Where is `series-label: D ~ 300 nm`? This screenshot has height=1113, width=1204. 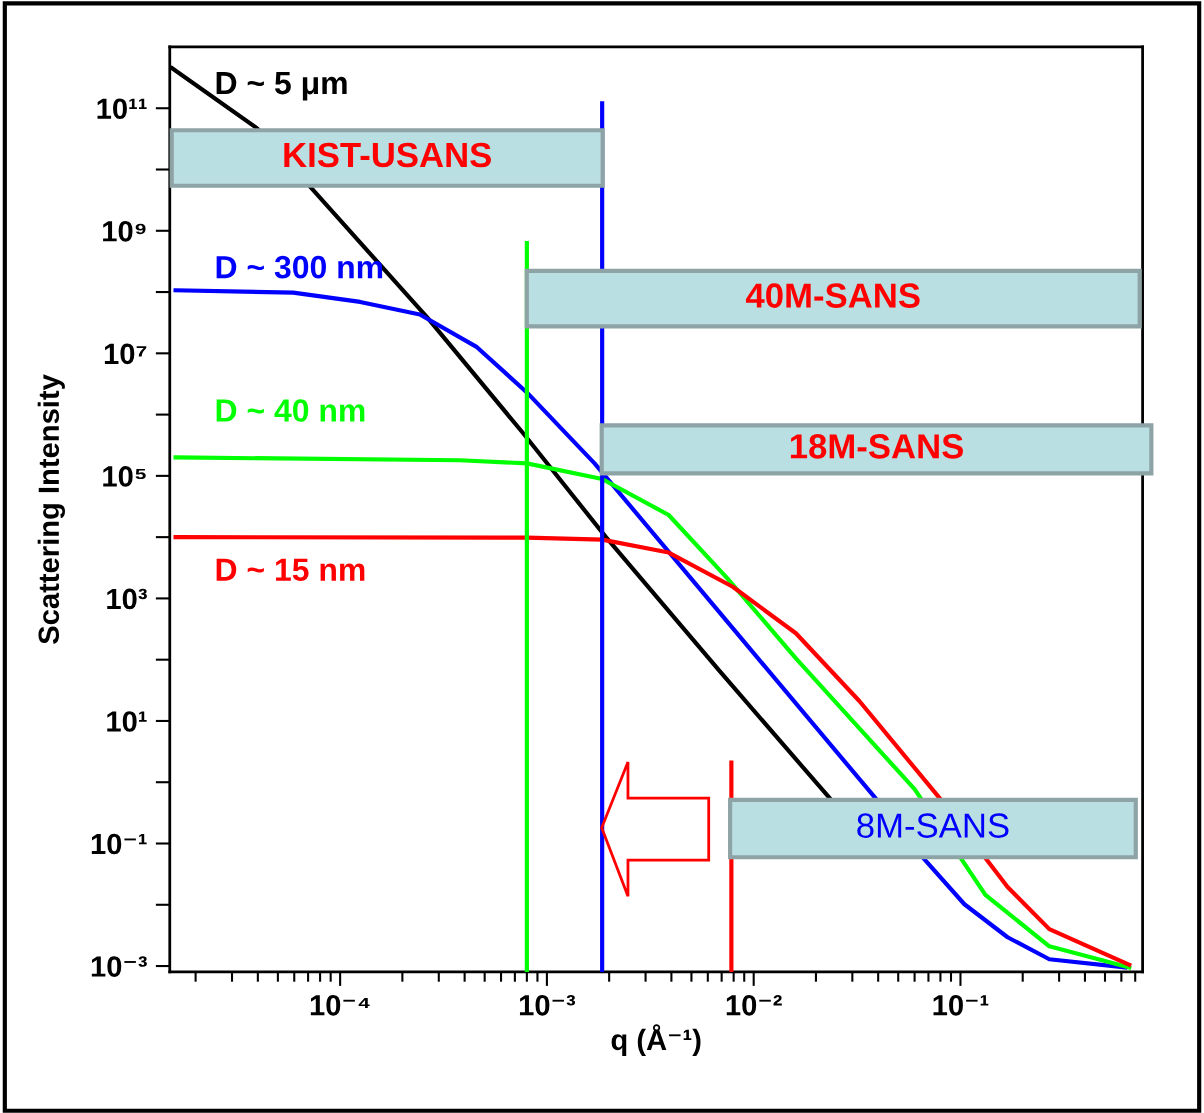 series-label: D ~ 300 nm is located at coordinates (299, 267).